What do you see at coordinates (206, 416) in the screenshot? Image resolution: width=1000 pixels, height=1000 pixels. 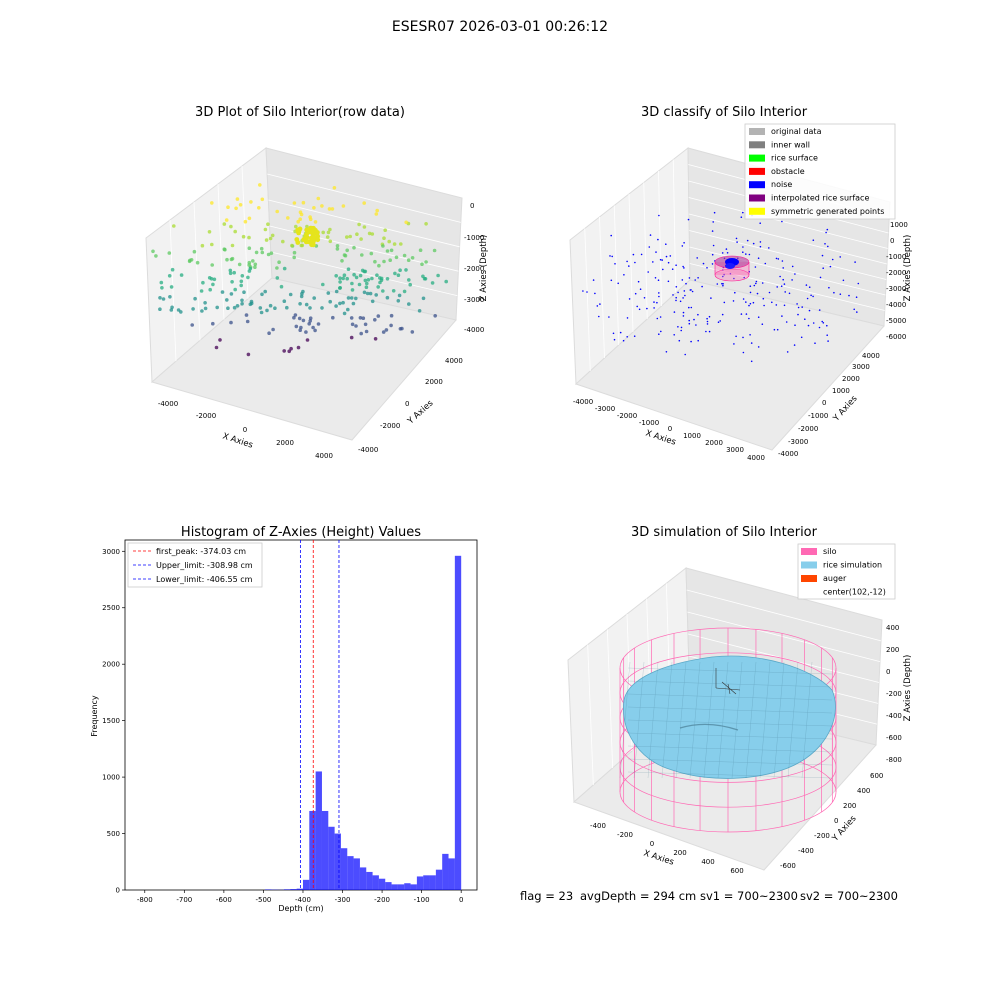 I see `raw-xtick: -2000` at bounding box center [206, 416].